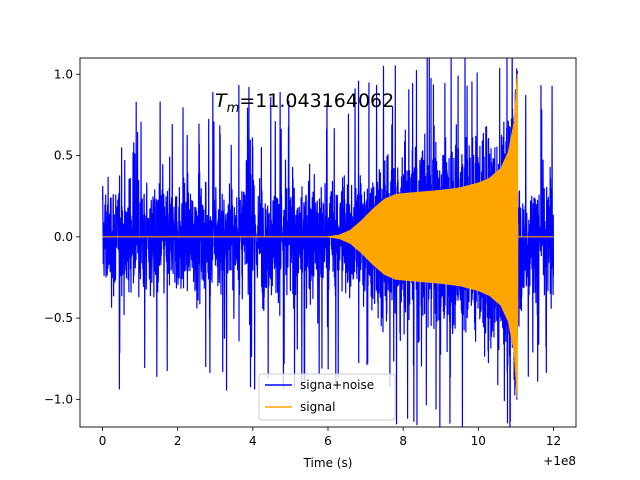  What do you see at coordinates (63, 156) in the screenshot?
I see `y-tick-label: 0.5` at bounding box center [63, 156].